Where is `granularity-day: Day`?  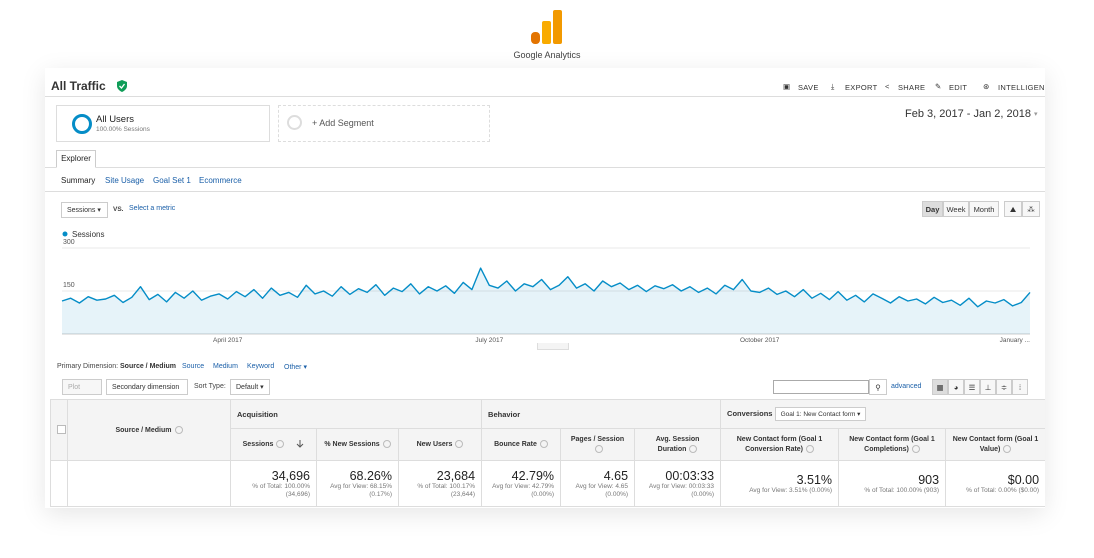 granularity-day: Day is located at coordinates (932, 209).